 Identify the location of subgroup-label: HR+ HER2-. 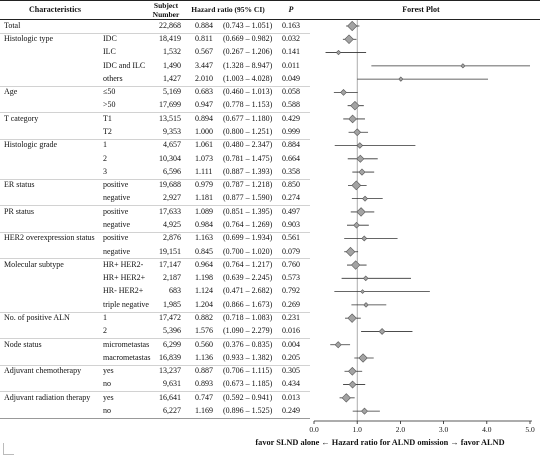
(123, 264).